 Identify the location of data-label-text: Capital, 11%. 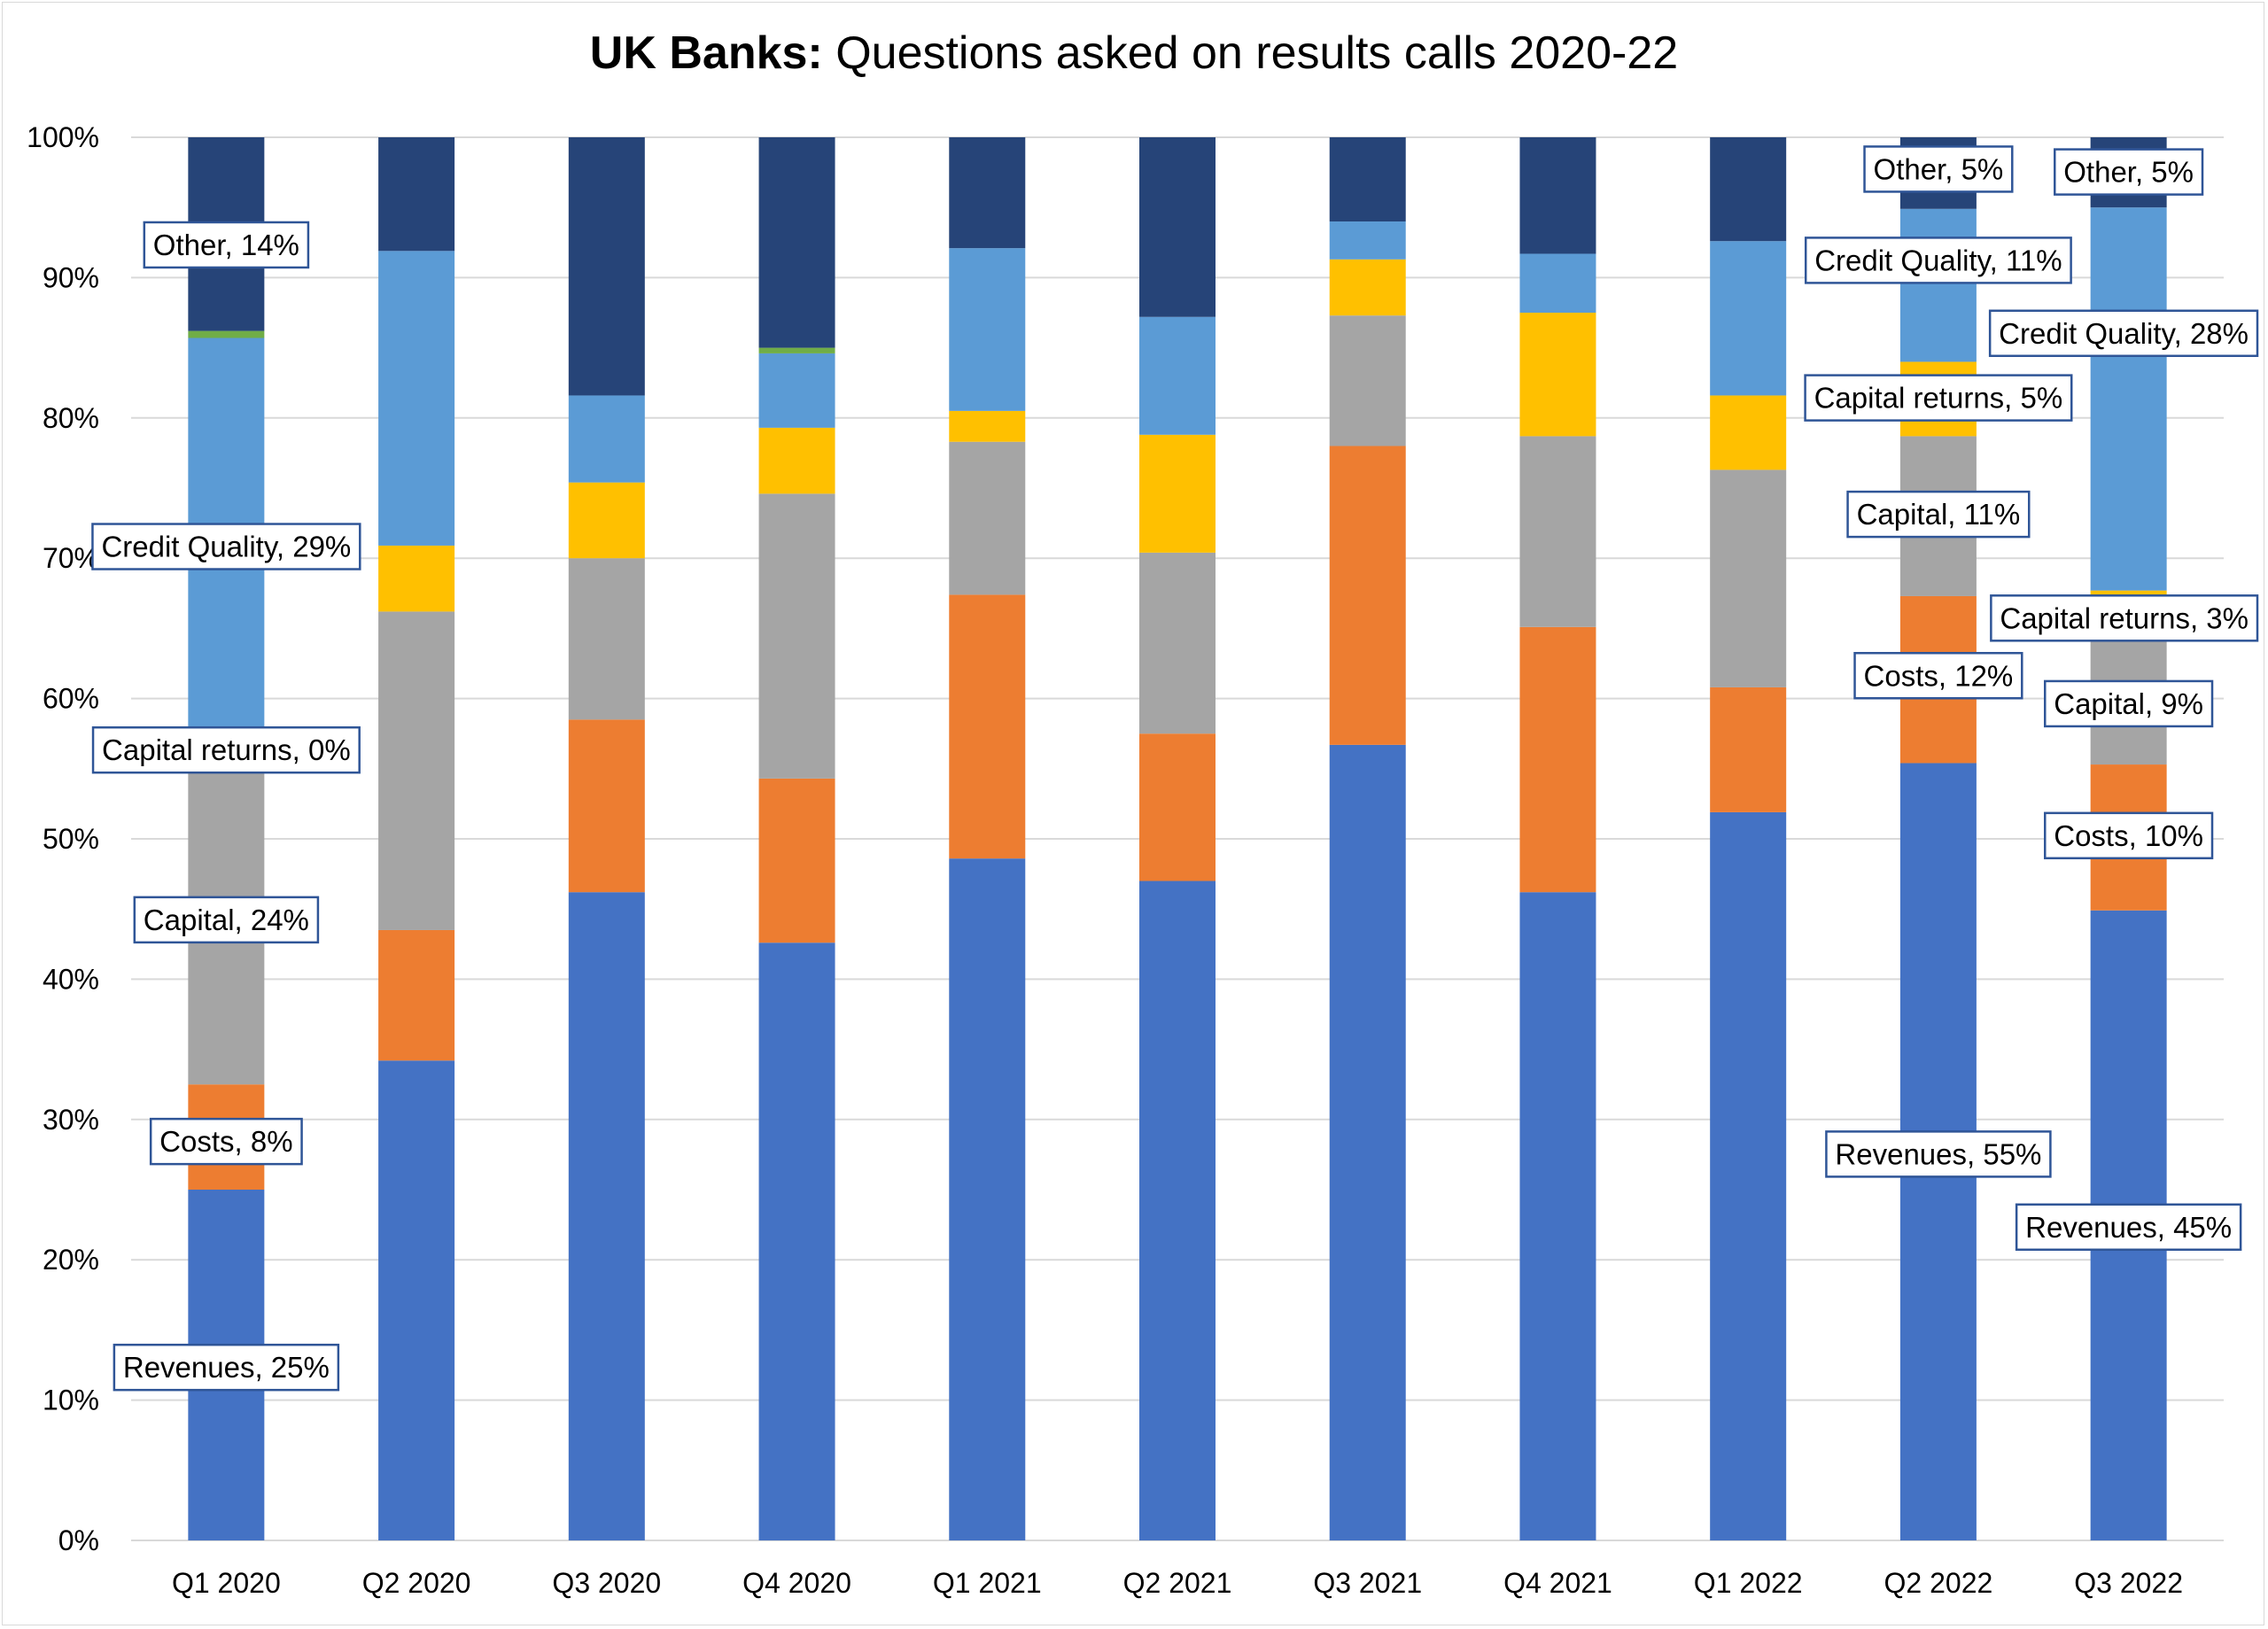
(1939, 514).